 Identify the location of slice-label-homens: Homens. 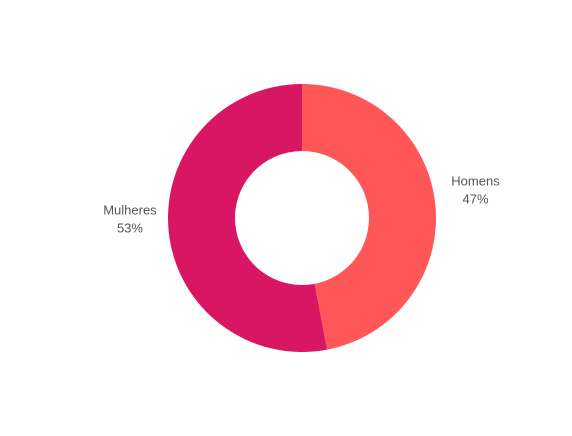
(475, 180).